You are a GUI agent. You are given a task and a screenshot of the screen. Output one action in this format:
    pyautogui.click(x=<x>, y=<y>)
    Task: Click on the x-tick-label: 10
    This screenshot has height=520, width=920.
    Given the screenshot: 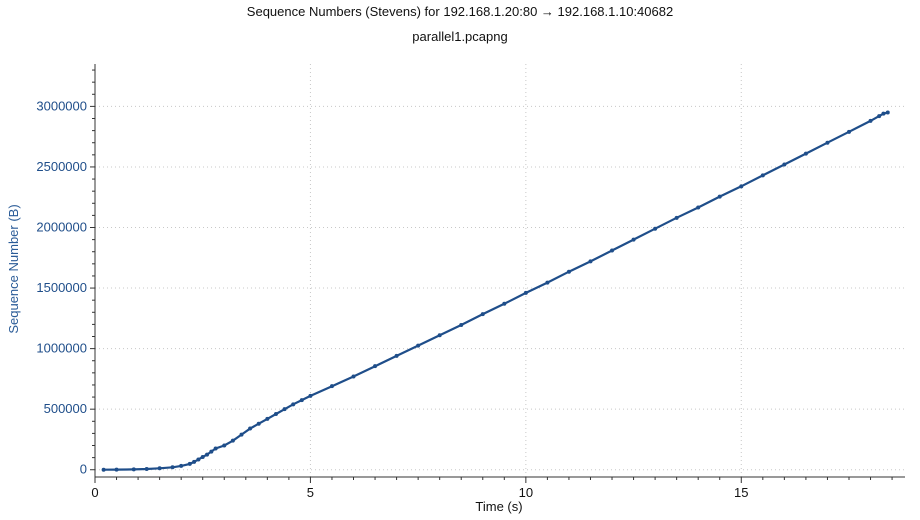 What is the action you would take?
    pyautogui.click(x=526, y=492)
    